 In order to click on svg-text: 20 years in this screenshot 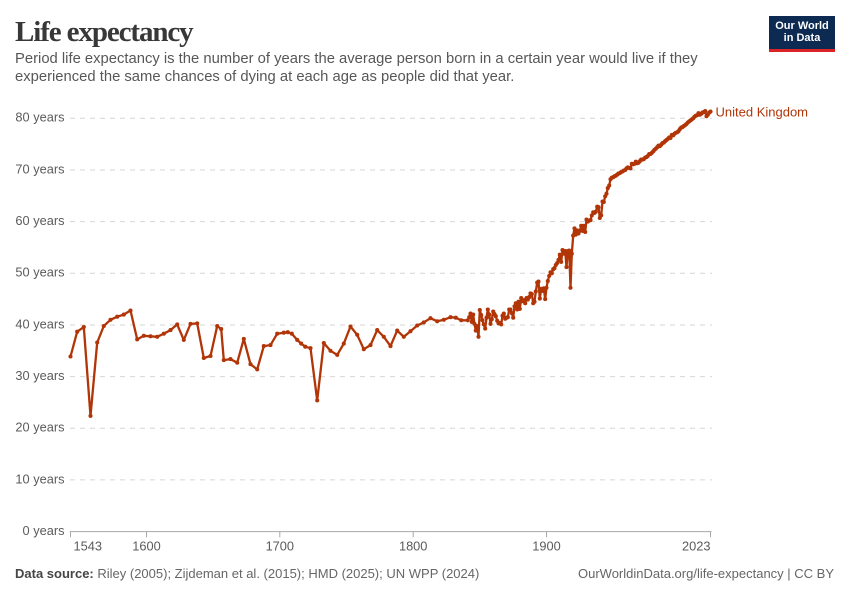, I will do `click(39, 427)`.